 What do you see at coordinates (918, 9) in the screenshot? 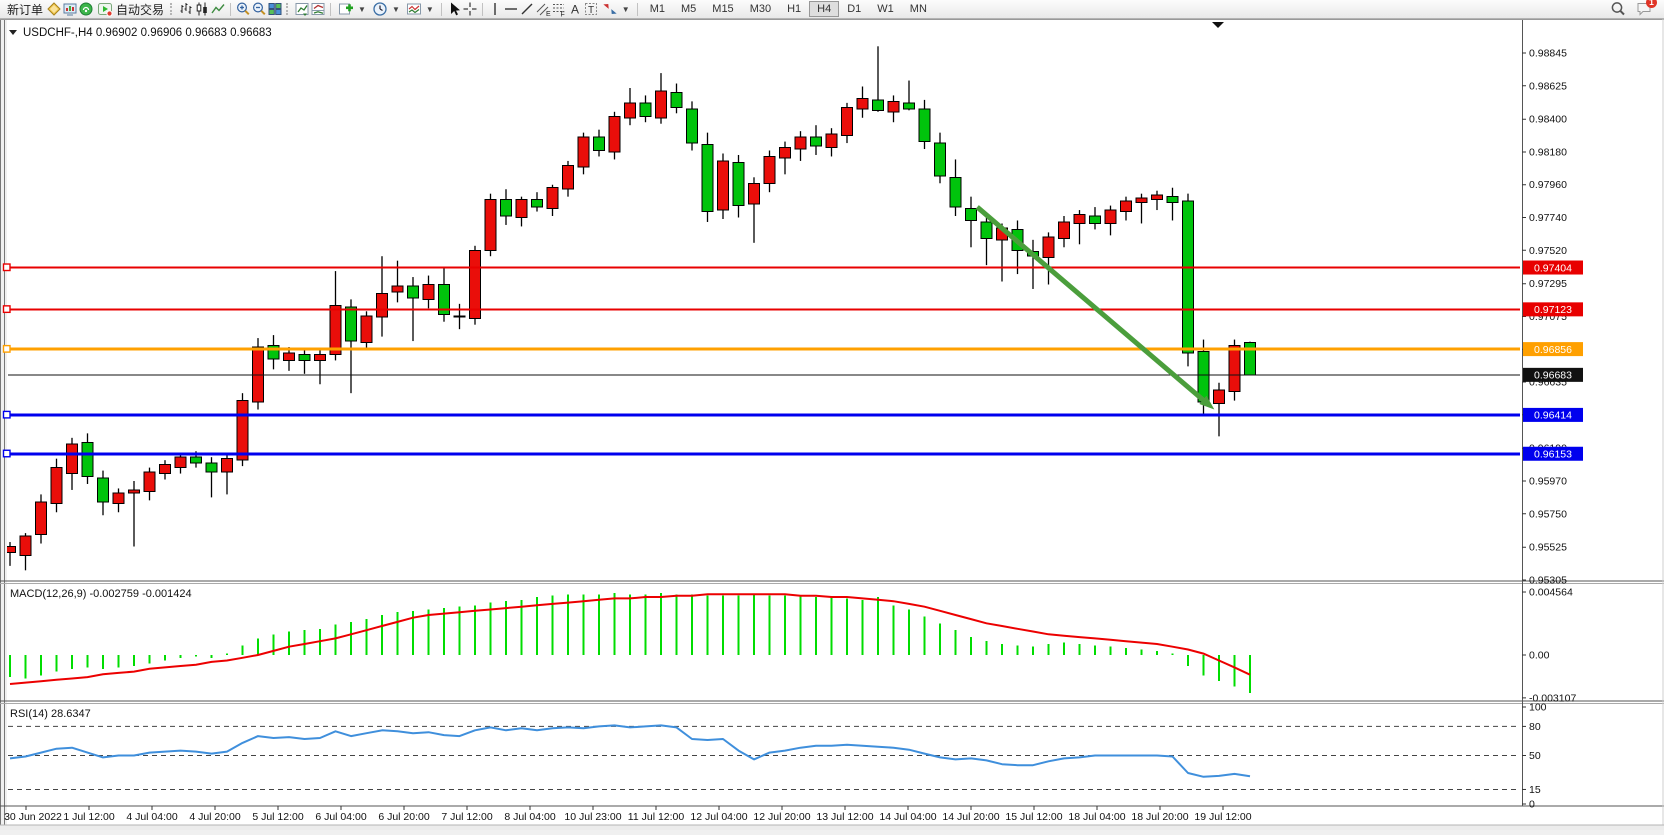
I see `timeframe-MN: MN` at bounding box center [918, 9].